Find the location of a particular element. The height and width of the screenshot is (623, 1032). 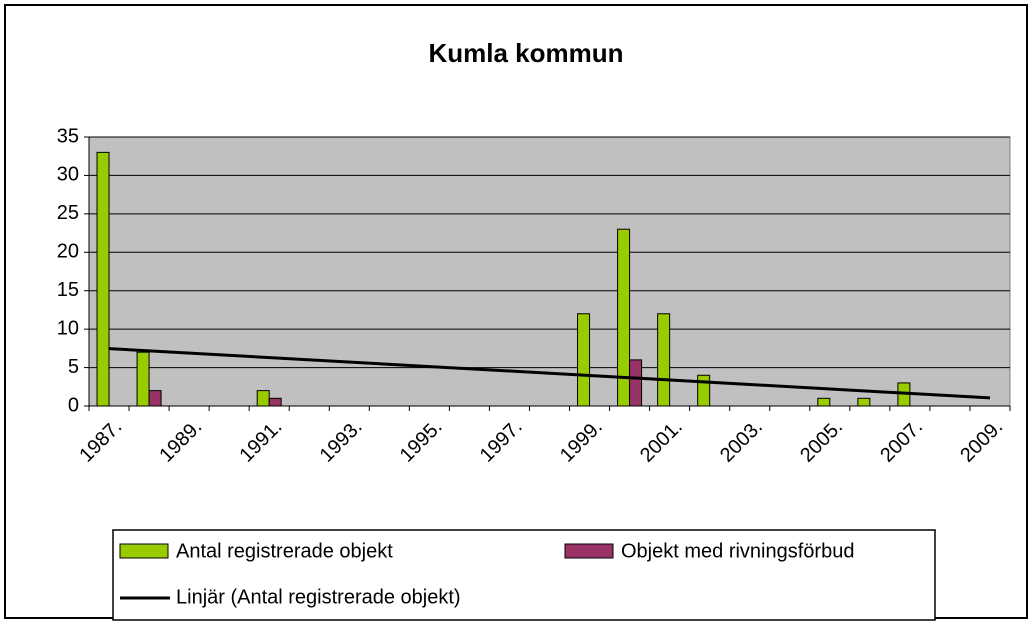

y-tick-label: 35 is located at coordinates (68, 136).